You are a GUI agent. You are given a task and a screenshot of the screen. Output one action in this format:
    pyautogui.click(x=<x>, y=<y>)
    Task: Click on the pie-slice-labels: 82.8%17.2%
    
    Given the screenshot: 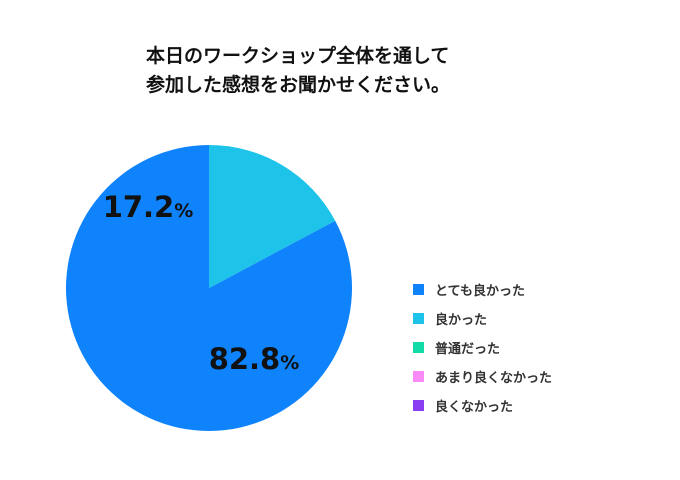 What is the action you would take?
    pyautogui.click(x=201, y=283)
    